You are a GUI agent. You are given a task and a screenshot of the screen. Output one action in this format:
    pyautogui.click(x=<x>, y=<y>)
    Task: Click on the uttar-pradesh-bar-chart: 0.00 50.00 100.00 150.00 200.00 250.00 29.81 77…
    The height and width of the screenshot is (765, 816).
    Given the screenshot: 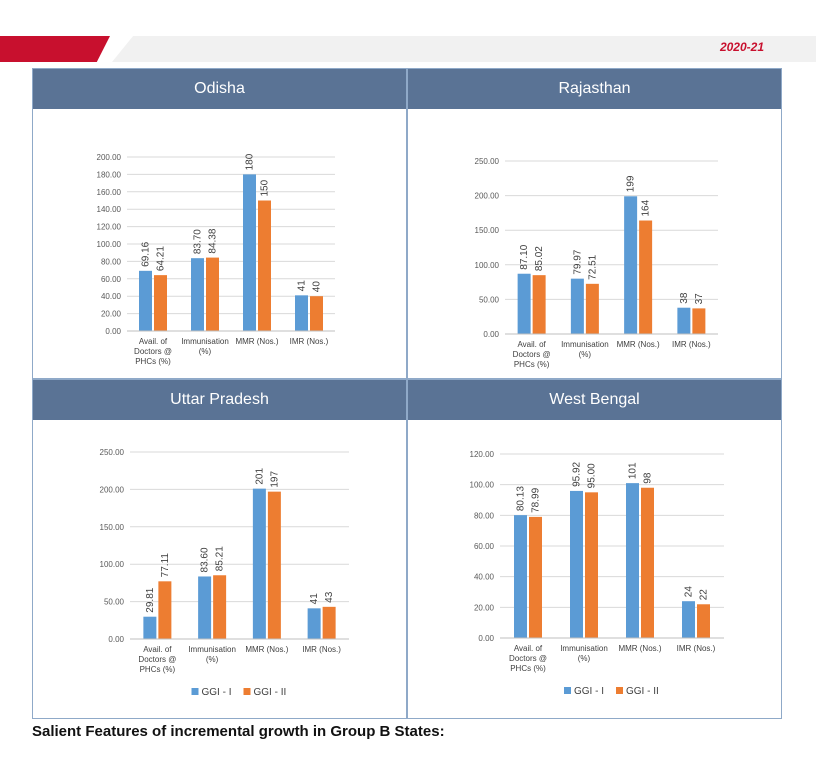 What is the action you would take?
    pyautogui.click(x=224, y=573)
    